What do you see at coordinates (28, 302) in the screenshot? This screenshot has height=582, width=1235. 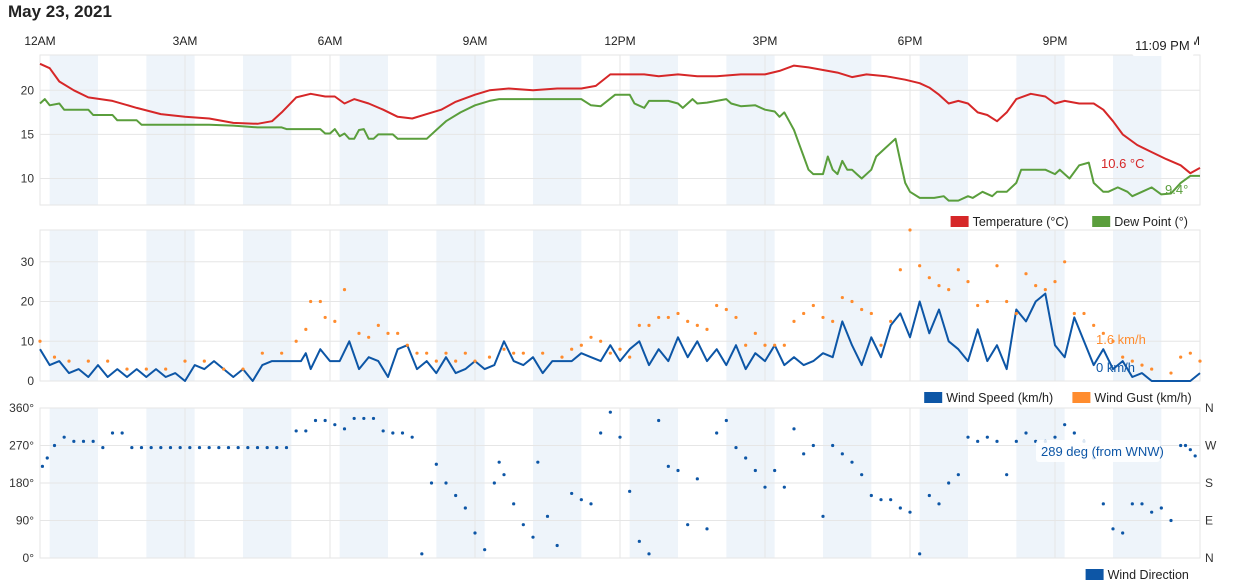 I see `y-tick-label: 20` at bounding box center [28, 302].